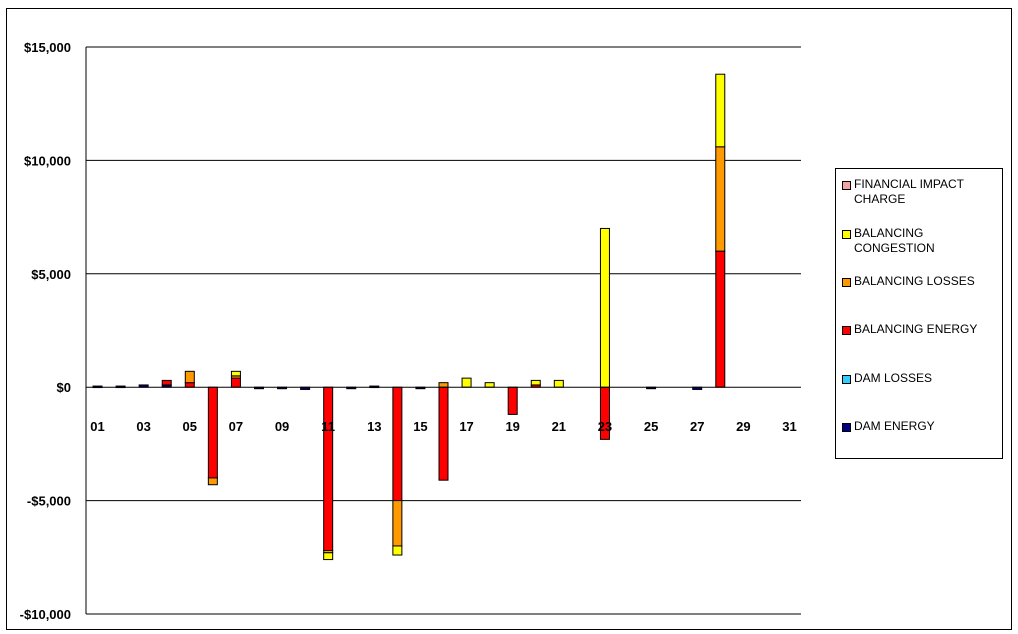 The height and width of the screenshot is (634, 1018). What do you see at coordinates (559, 426) in the screenshot?
I see `x-tick-label: 21` at bounding box center [559, 426].